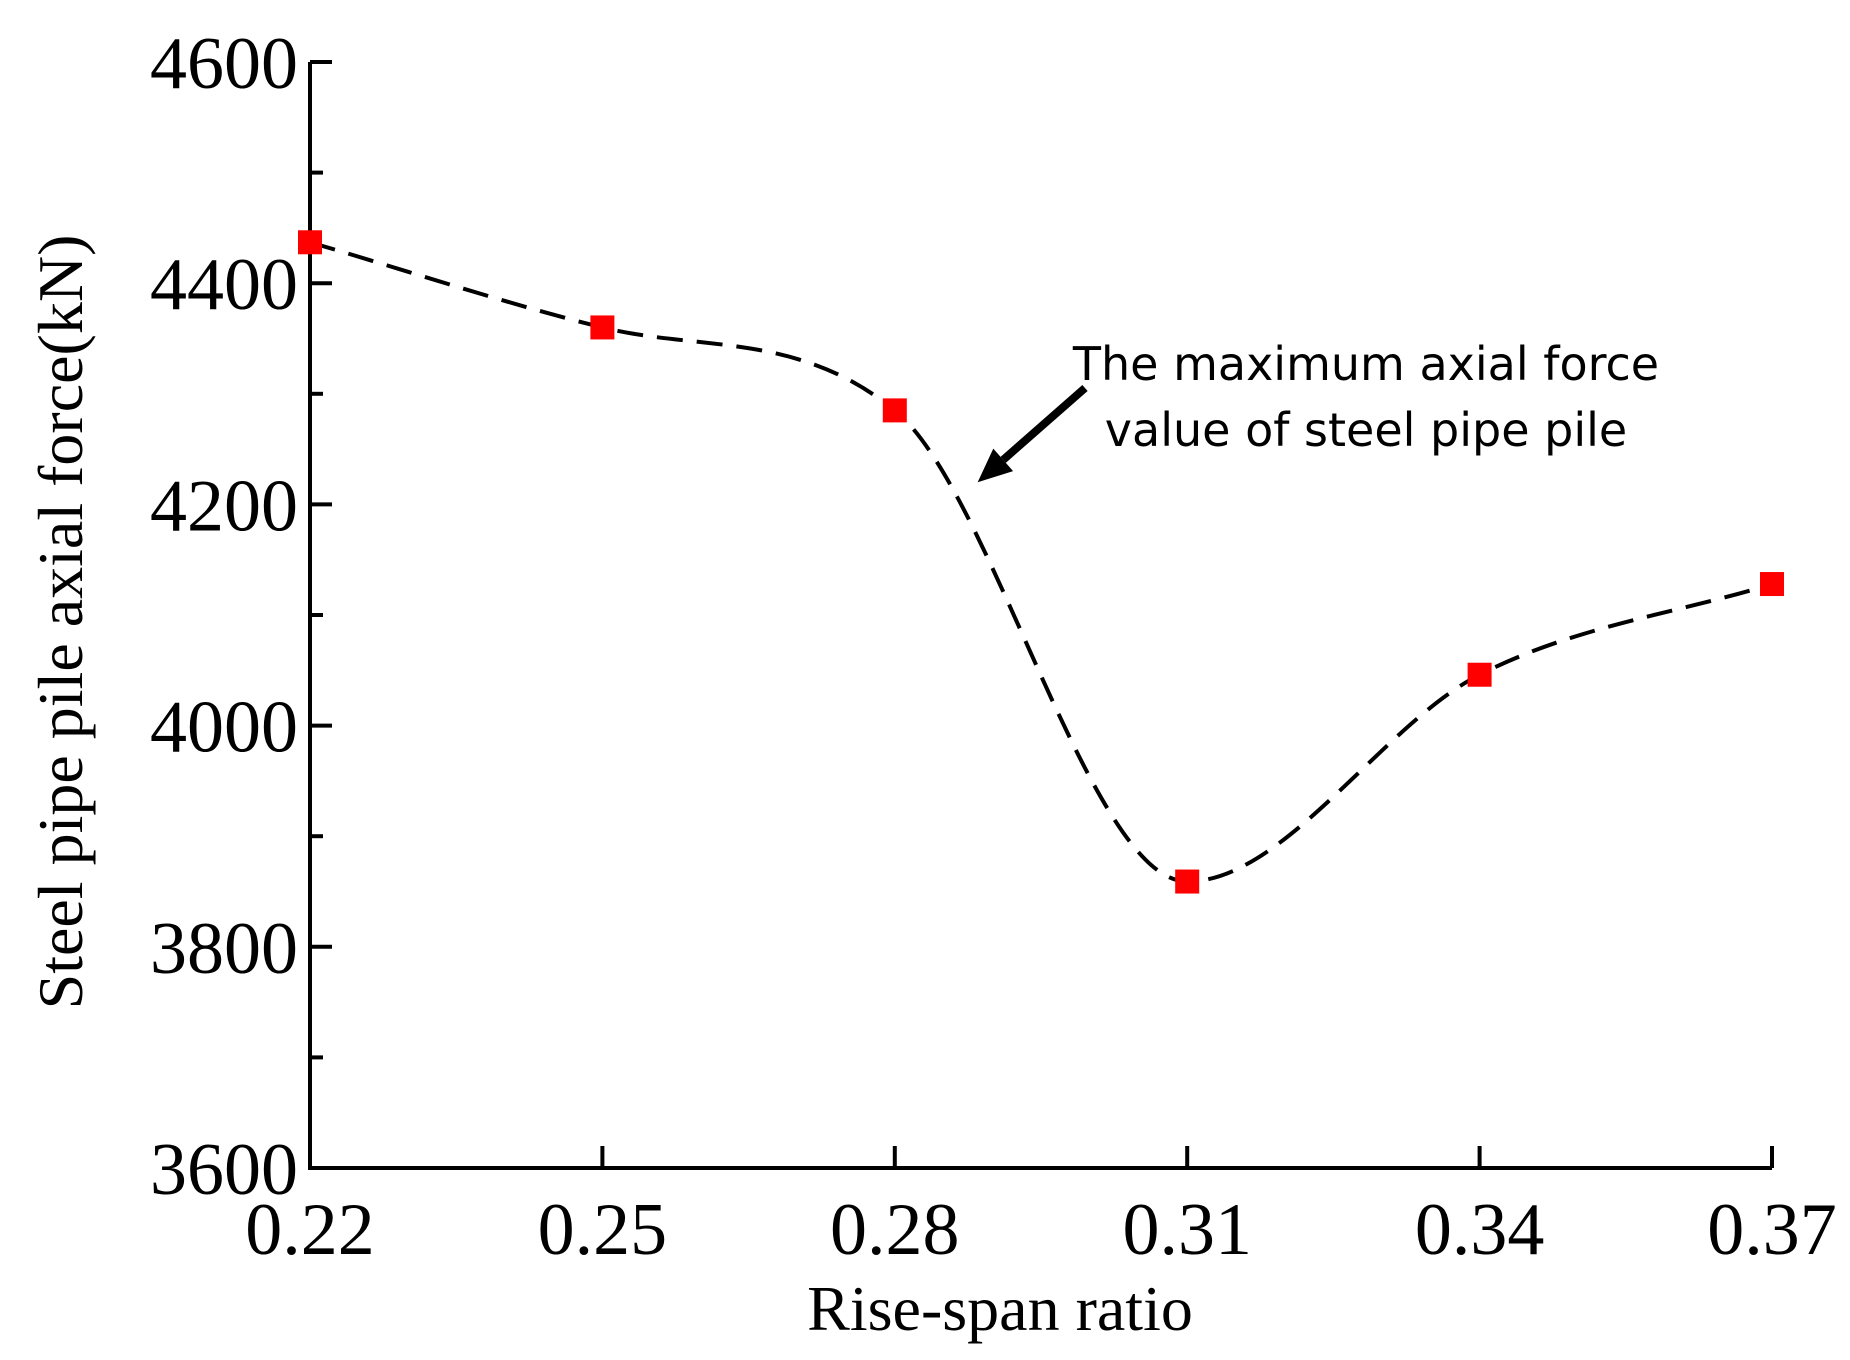  What do you see at coordinates (1365, 364) in the screenshot?
I see `annotation-text-line1: The maximum axial force` at bounding box center [1365, 364].